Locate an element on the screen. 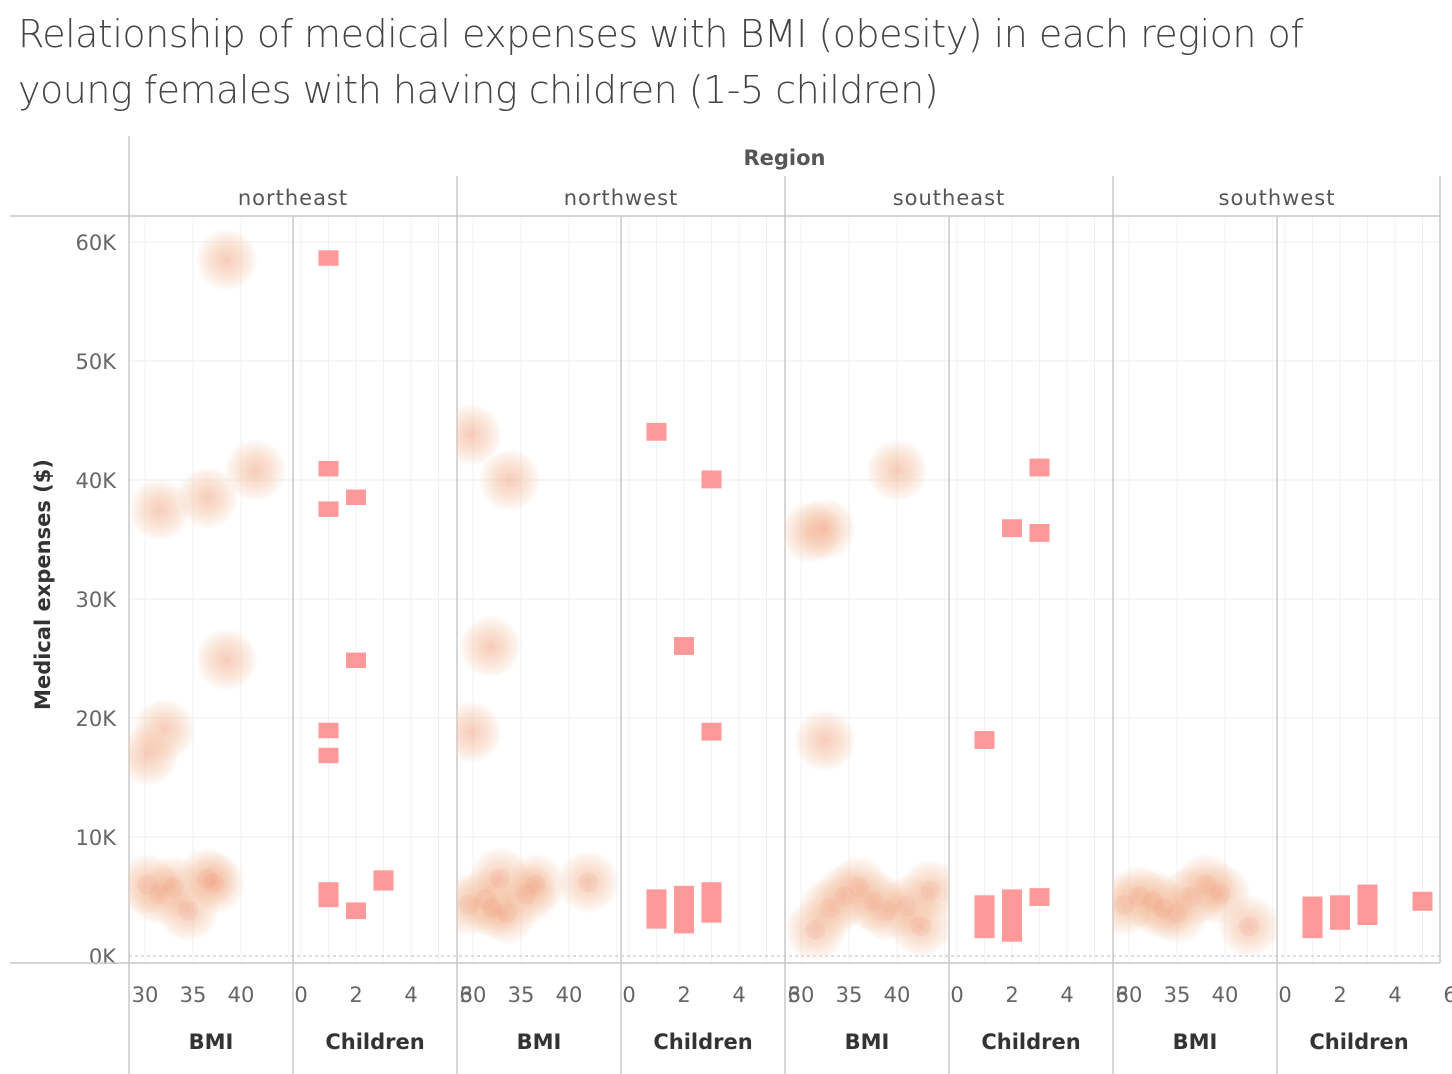 The width and height of the screenshot is (1452, 1074). y-tick-label: 0K is located at coordinates (103, 957).